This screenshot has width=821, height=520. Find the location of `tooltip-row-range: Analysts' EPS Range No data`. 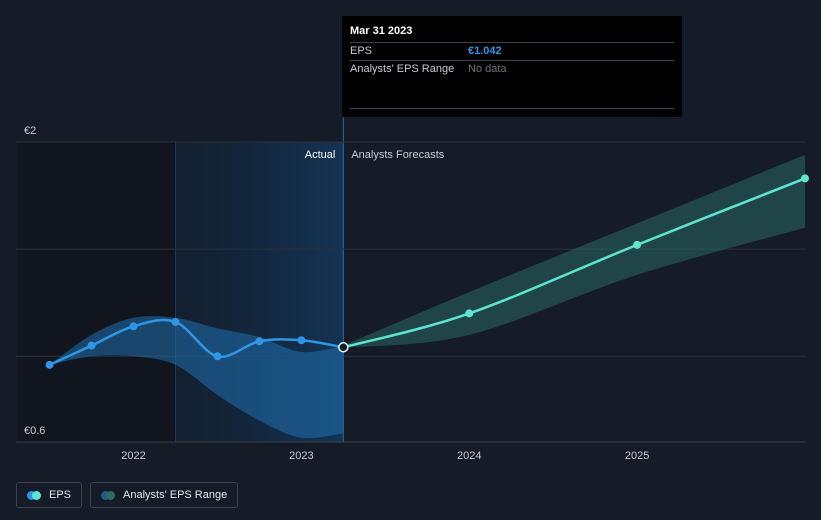

tooltip-row-range: Analysts' EPS Range No data is located at coordinates (512, 69).